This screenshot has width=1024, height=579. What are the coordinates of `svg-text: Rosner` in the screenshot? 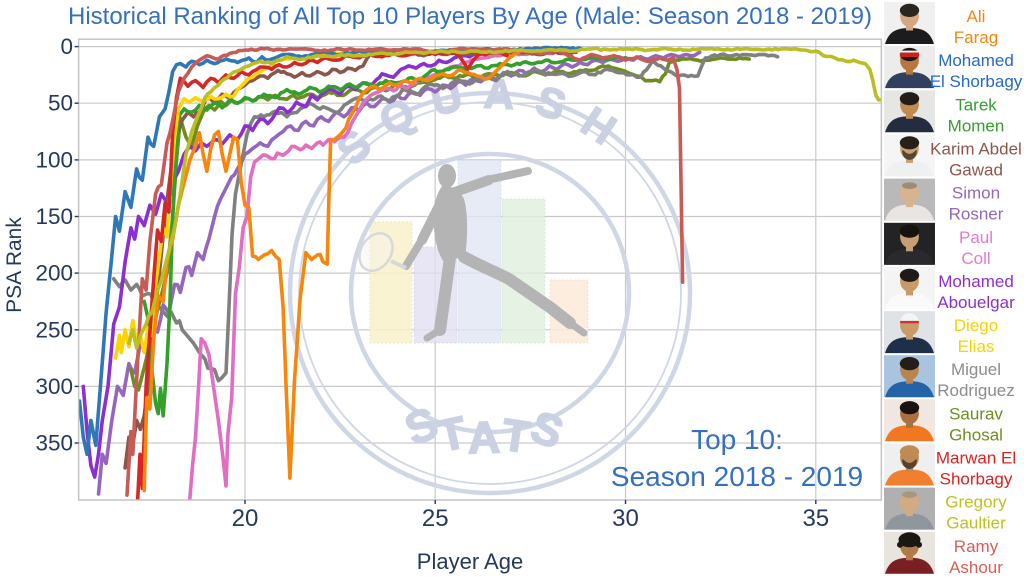 It's located at (976, 214).